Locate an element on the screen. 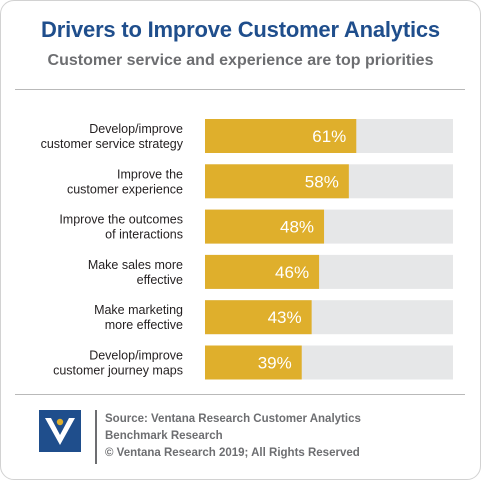 Image resolution: width=481 pixels, height=480 pixels. ventana-logo-icon is located at coordinates (60, 431).